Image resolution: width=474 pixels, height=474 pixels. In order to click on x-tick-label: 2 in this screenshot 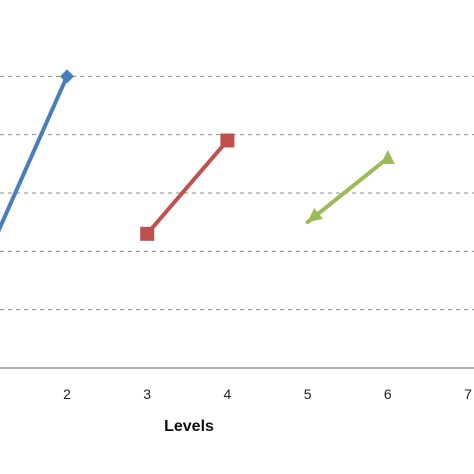, I will do `click(67, 394)`.